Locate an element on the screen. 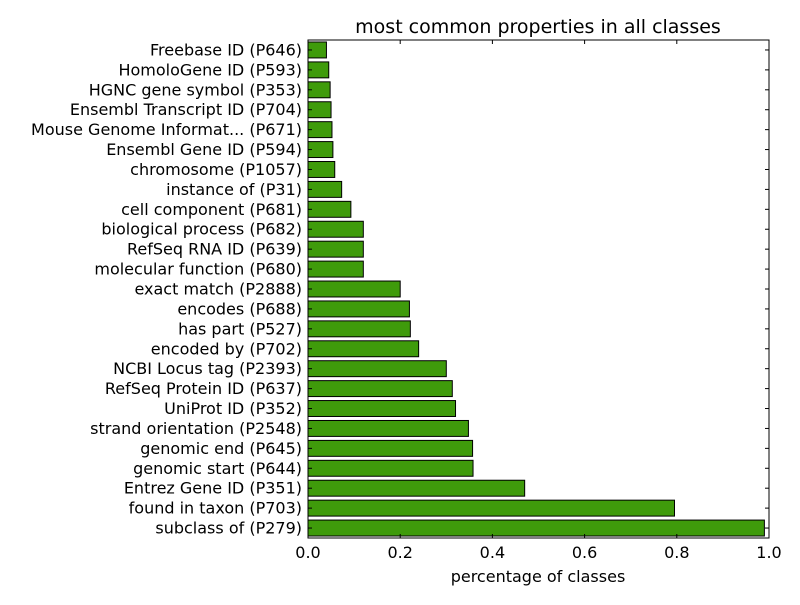  y-tick-label: biological process (P682) is located at coordinates (201, 229).